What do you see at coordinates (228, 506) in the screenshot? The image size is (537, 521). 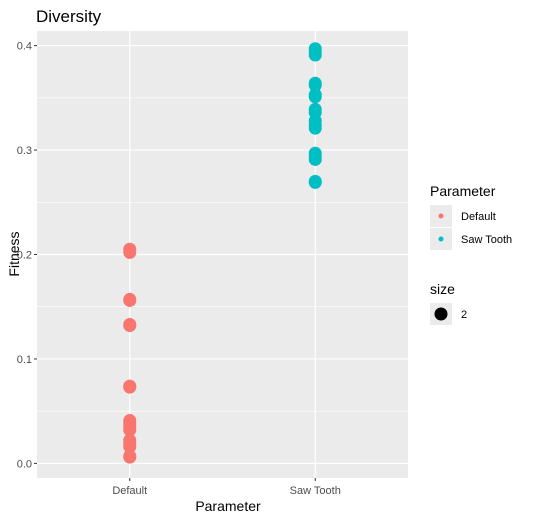 I see `x-axis-title: Parameter` at bounding box center [228, 506].